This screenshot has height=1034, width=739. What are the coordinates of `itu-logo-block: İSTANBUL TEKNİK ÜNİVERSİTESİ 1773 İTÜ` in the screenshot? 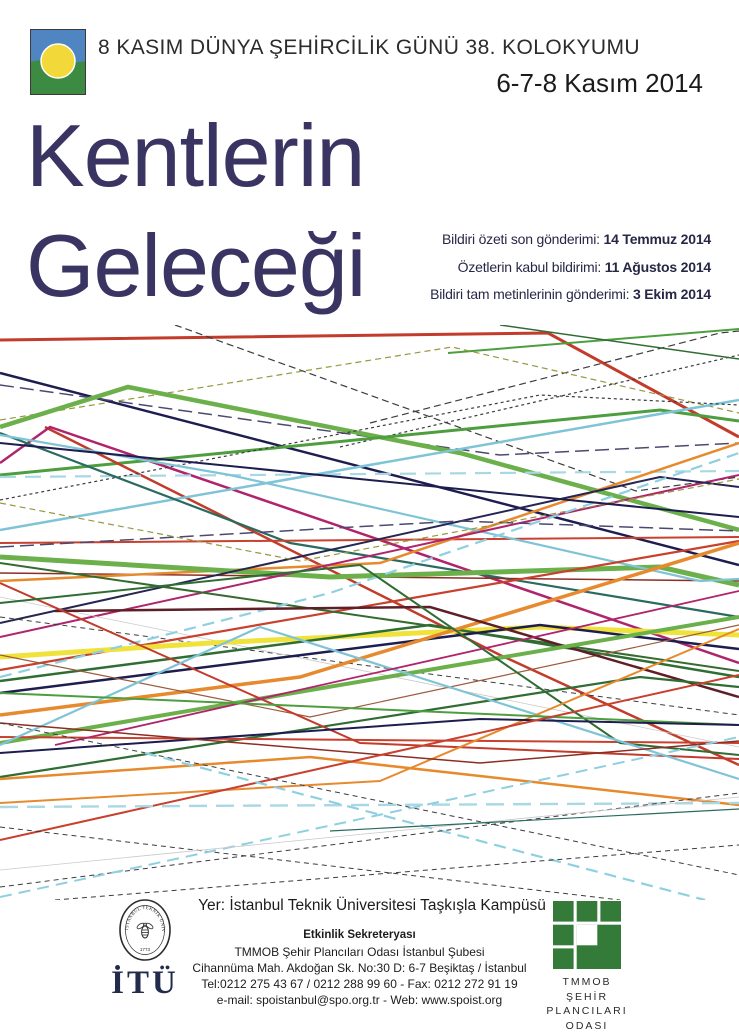 It's located at (145, 948).